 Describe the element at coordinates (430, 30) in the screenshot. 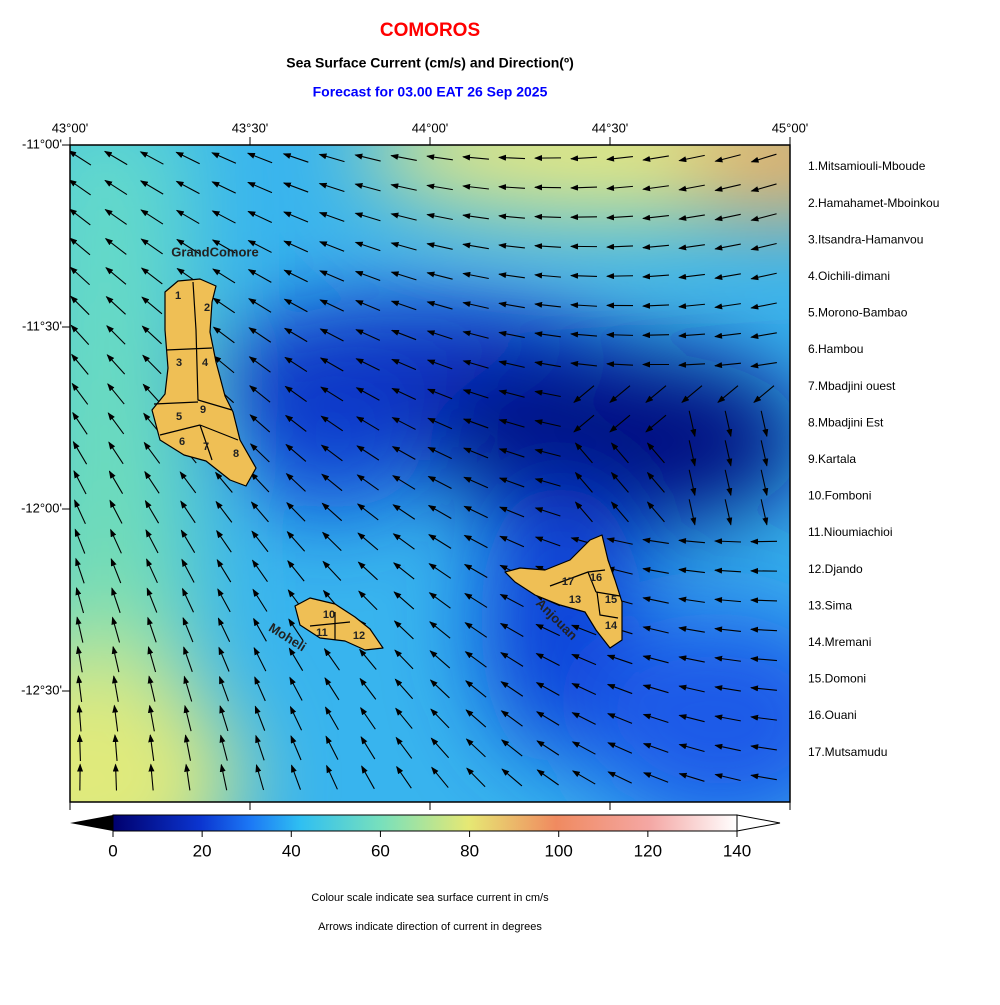

I see `title: COMOROS` at that location.